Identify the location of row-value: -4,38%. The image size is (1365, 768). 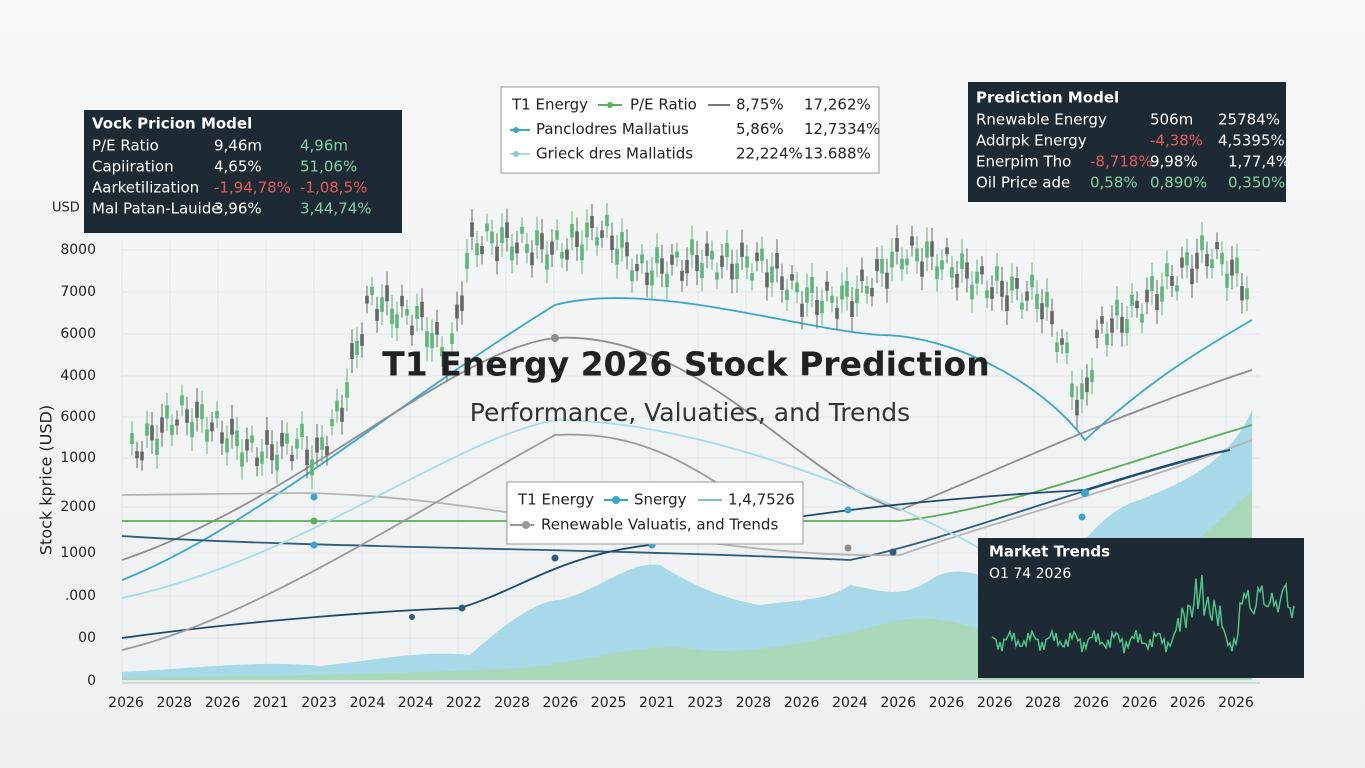
(1176, 141).